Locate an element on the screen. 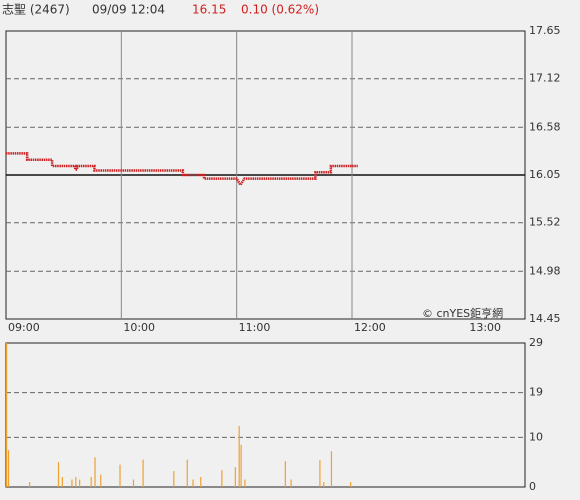 Image resolution: width=580 pixels, height=500 pixels. y-tick-label: 14.98 is located at coordinates (545, 270).